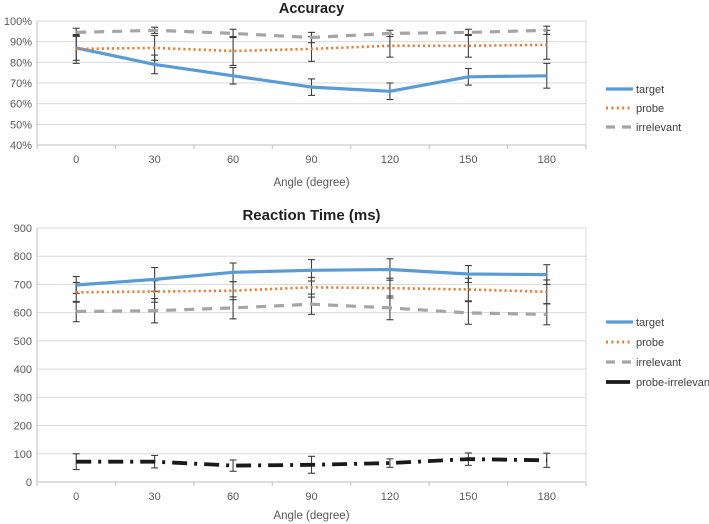 The height and width of the screenshot is (524, 709). What do you see at coordinates (311, 9) in the screenshot?
I see `chart-title: Accuracy` at bounding box center [311, 9].